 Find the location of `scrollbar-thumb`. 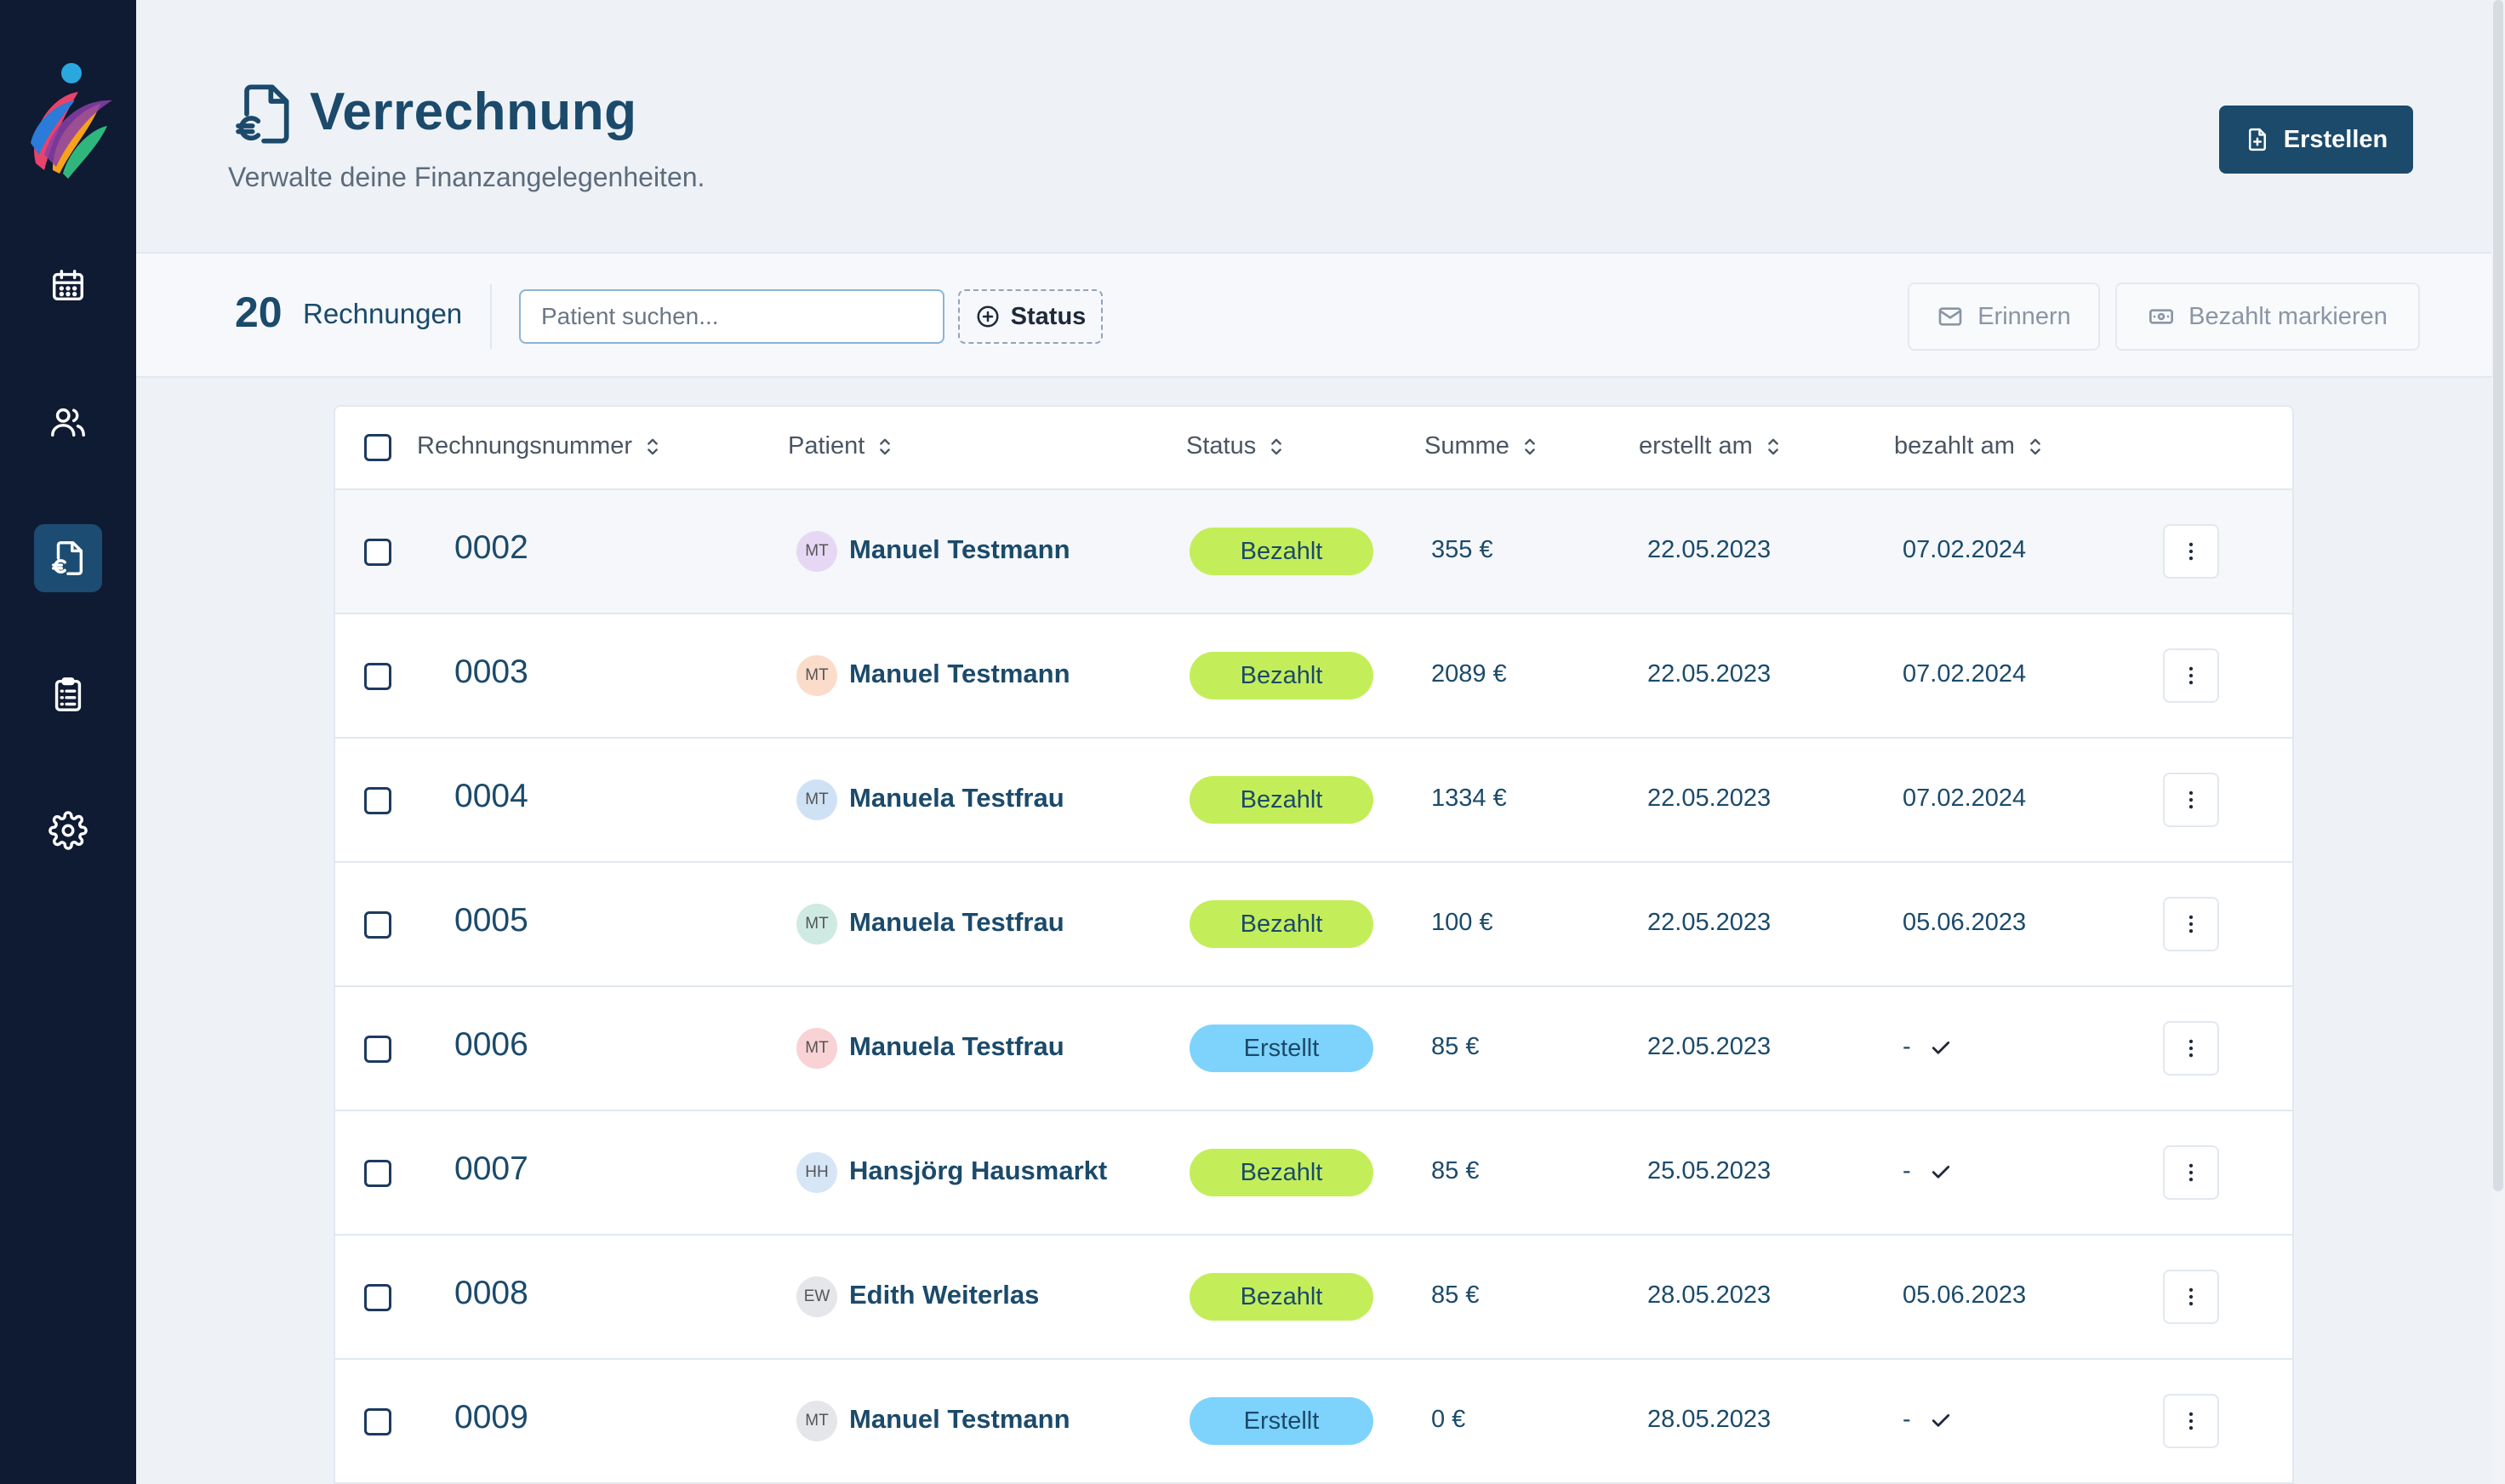

scrollbar-thumb is located at coordinates (2498, 595).